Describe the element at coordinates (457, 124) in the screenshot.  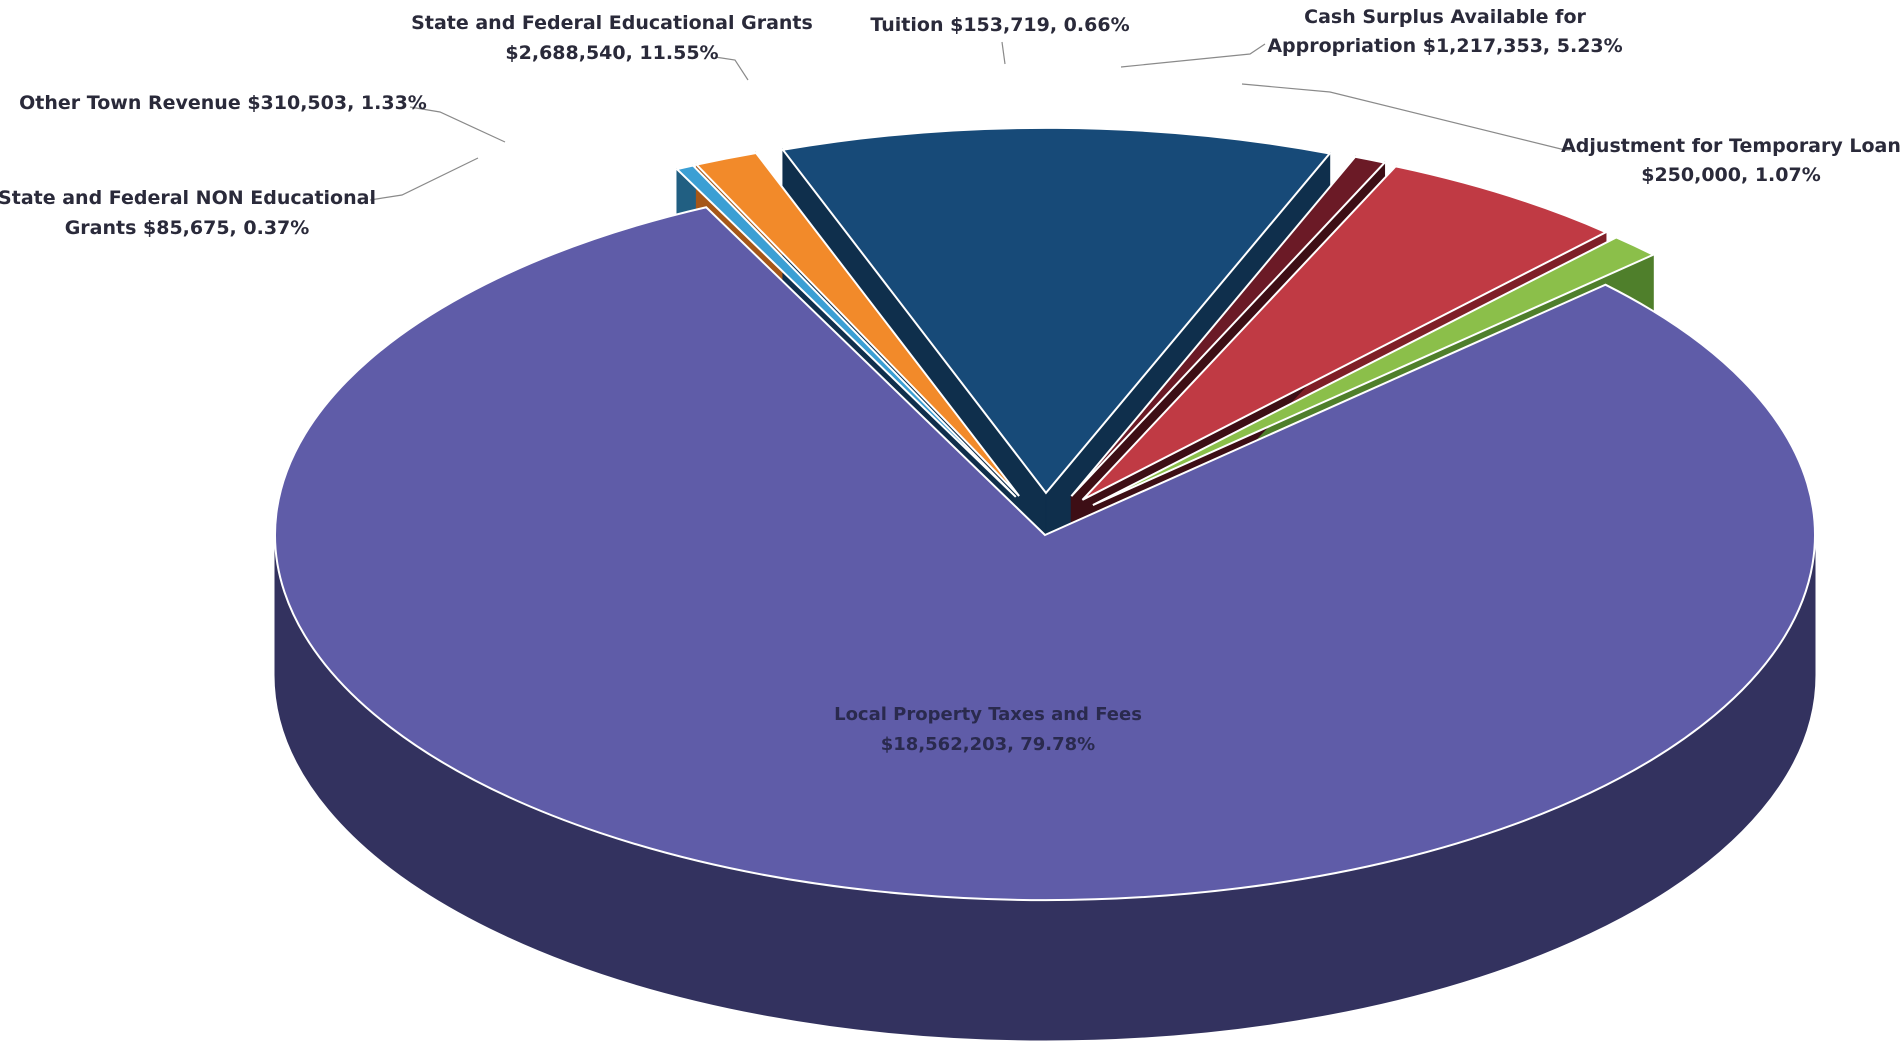
I see `leader-line-other-town` at that location.